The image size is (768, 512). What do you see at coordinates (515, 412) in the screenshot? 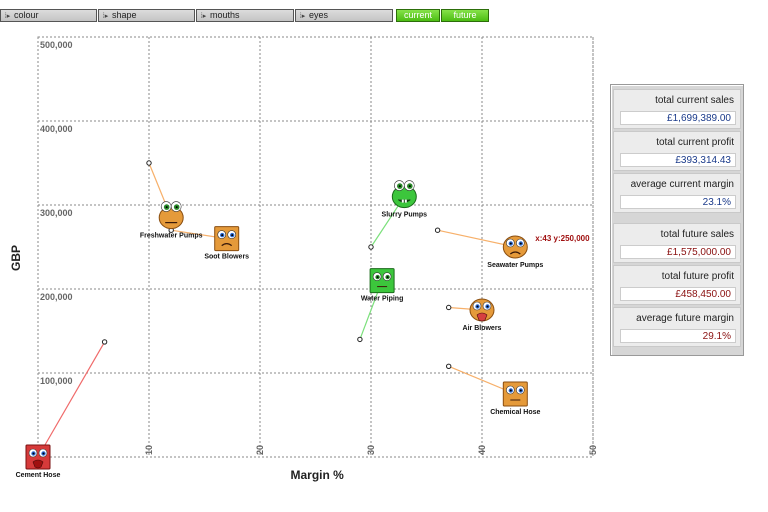
I see `point-label: Chemical Hose` at bounding box center [515, 412].